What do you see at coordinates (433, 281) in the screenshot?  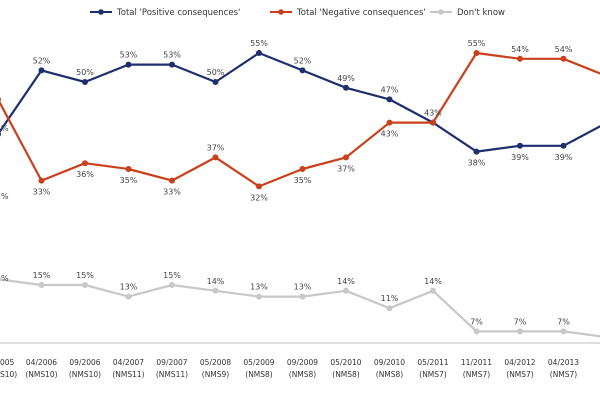 I see `data-label-s2-10: 14%` at bounding box center [433, 281].